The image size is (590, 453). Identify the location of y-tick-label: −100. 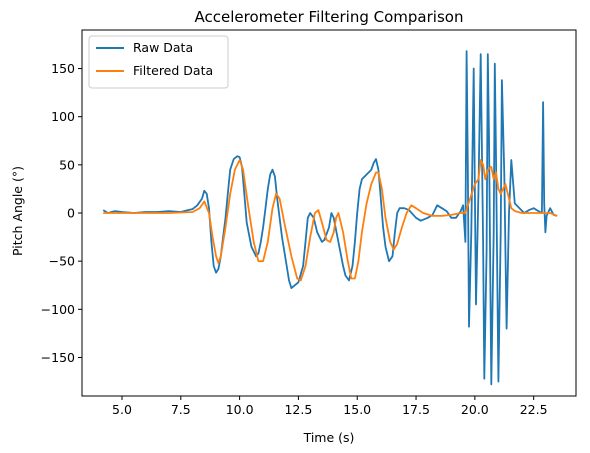
(58, 309).